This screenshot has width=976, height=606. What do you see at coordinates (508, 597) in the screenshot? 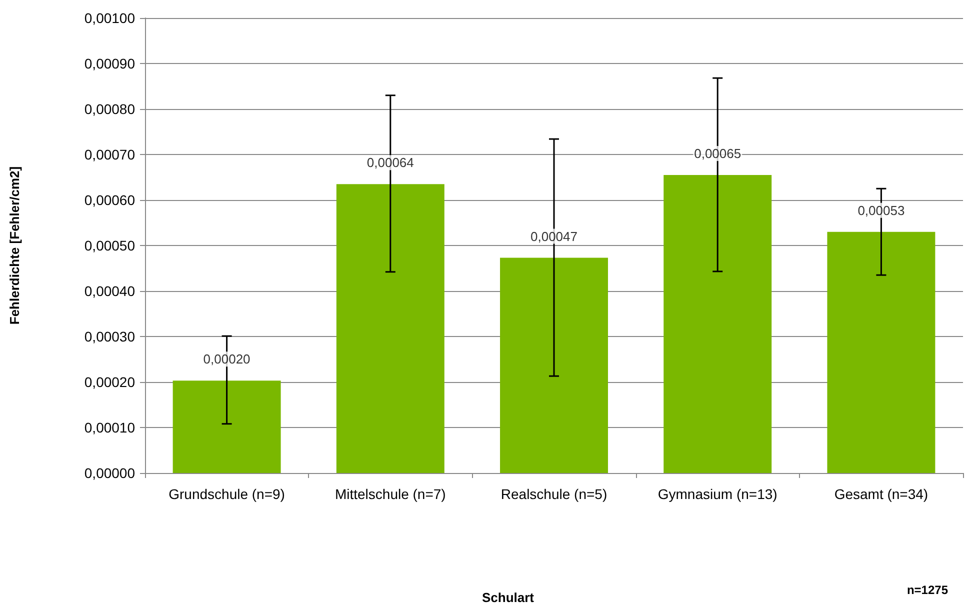
I see `text: Schulart` at bounding box center [508, 597].